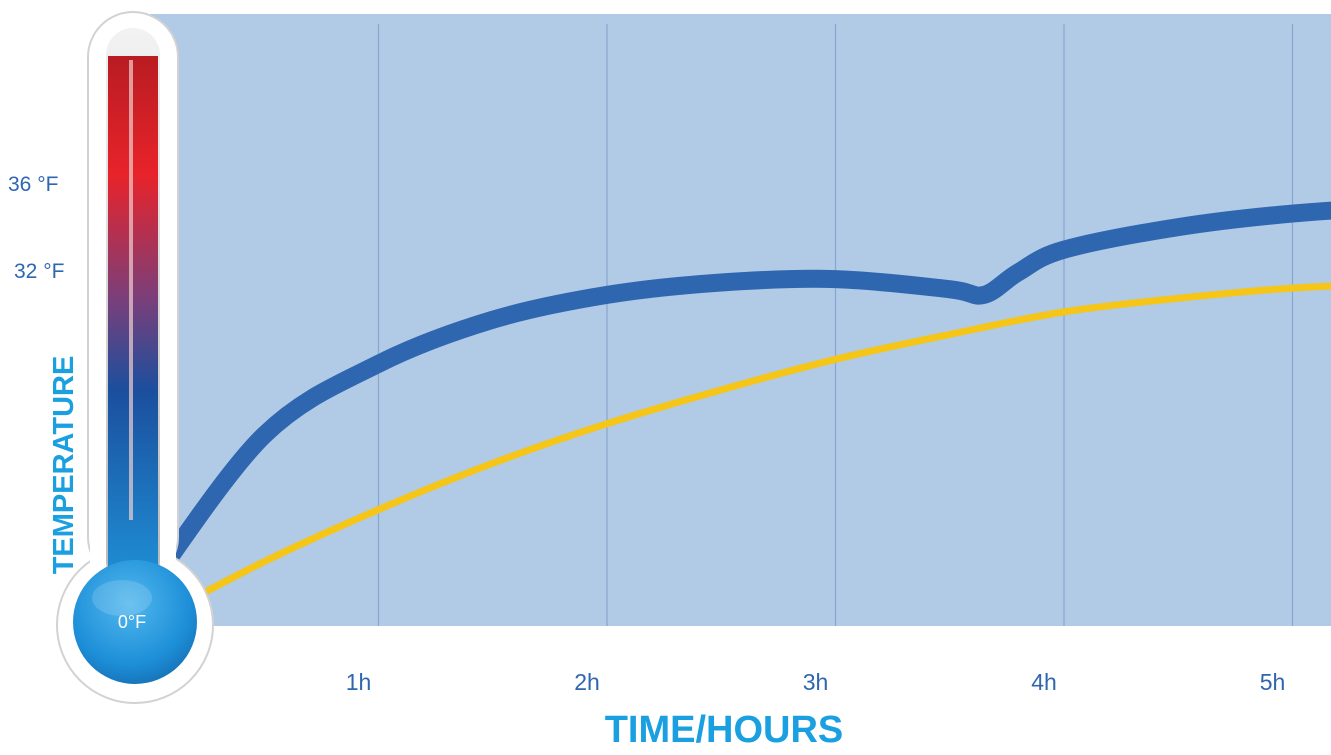  What do you see at coordinates (132, 622) in the screenshot?
I see `baseline-label: 0°F` at bounding box center [132, 622].